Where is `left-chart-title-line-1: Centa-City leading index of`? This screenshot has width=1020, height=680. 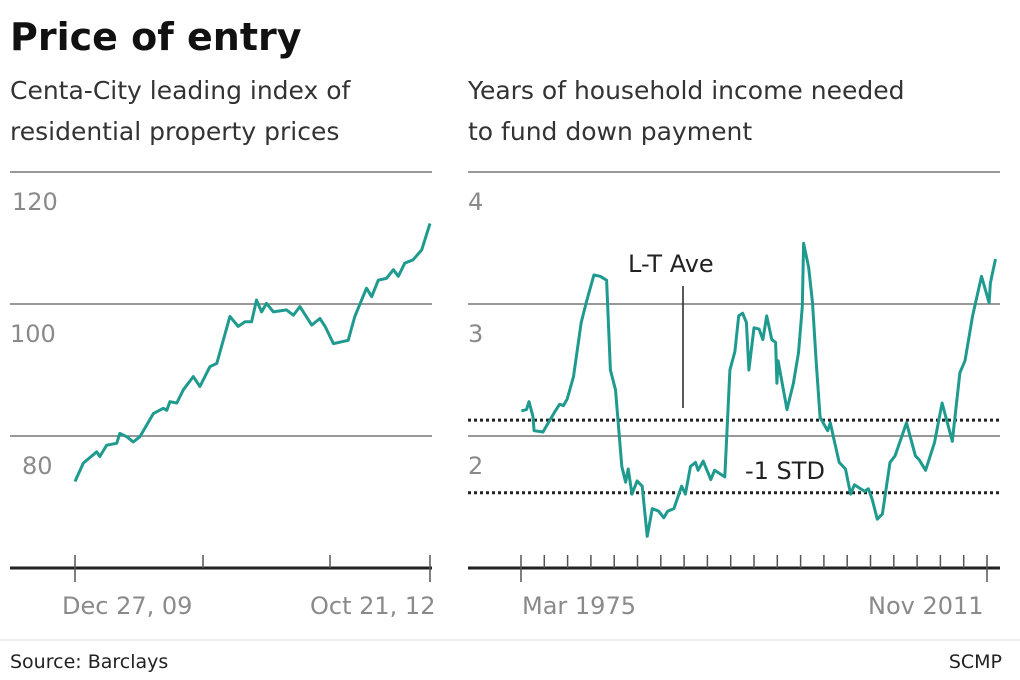 left-chart-title-line-1: Centa-City leading index of is located at coordinates (181, 90).